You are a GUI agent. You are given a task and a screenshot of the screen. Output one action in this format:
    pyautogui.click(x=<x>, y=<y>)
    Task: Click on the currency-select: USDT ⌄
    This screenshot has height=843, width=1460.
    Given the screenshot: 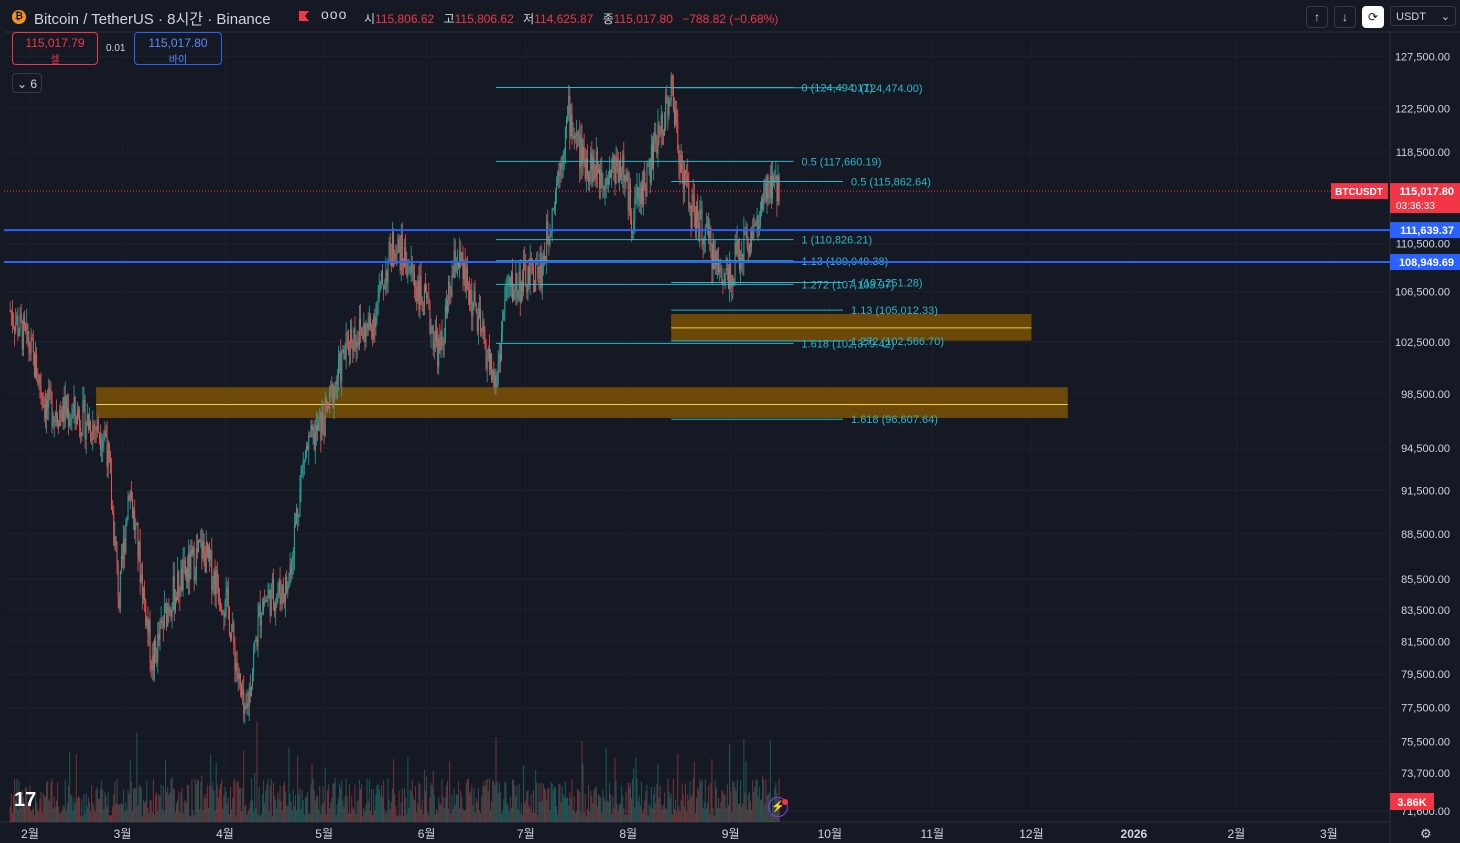 What is the action you would take?
    pyautogui.click(x=1423, y=16)
    